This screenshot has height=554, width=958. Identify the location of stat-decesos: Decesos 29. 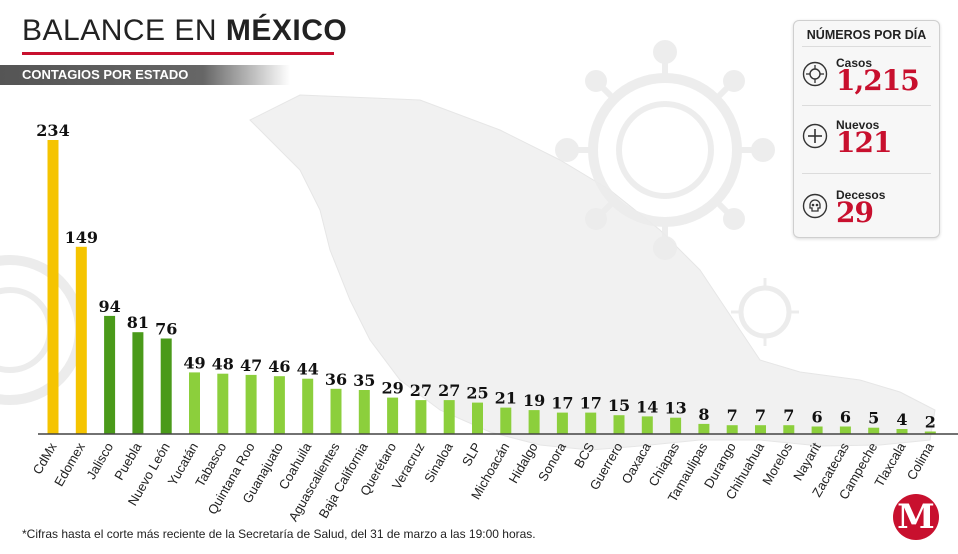
(867, 209).